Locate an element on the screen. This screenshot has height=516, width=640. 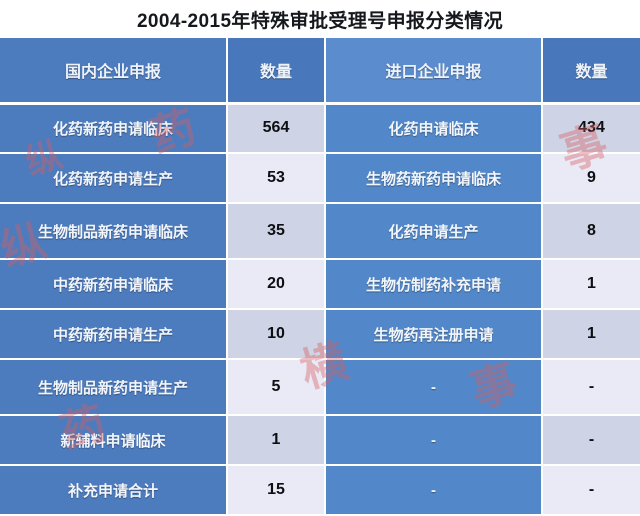
table-row: 中药新药申请临床 20 生物仿制药补充申请 1 is located at coordinates (320, 284).